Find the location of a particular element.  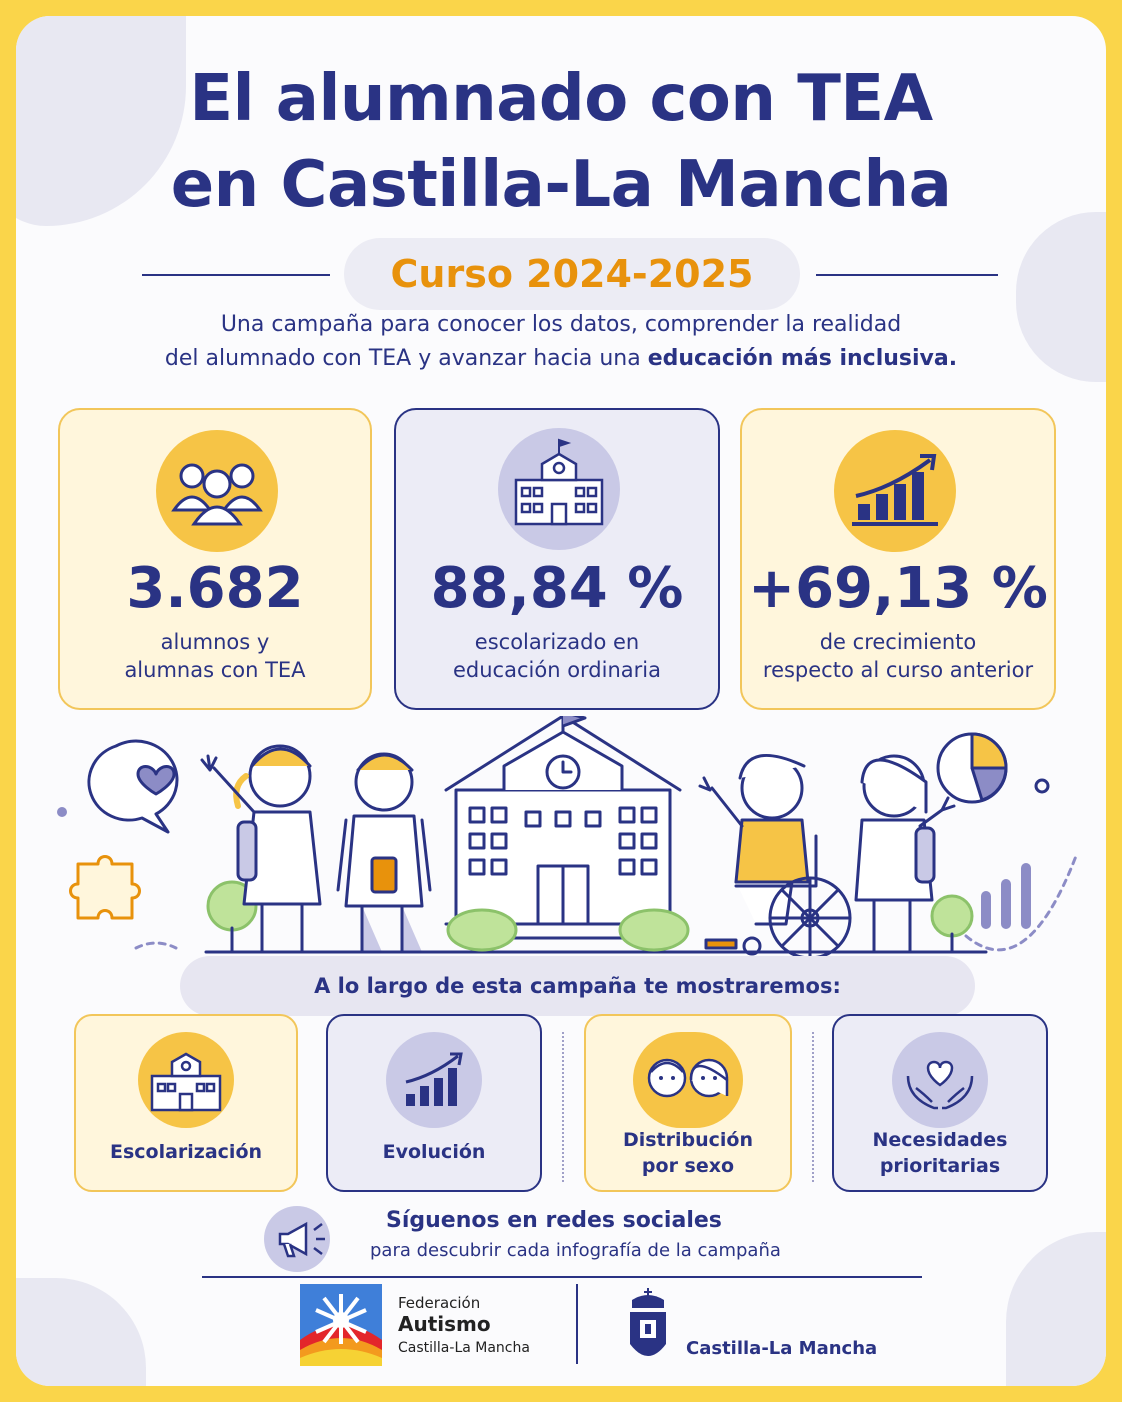

page-title-line1: El alumnado con TEA is located at coordinates (561, 99).